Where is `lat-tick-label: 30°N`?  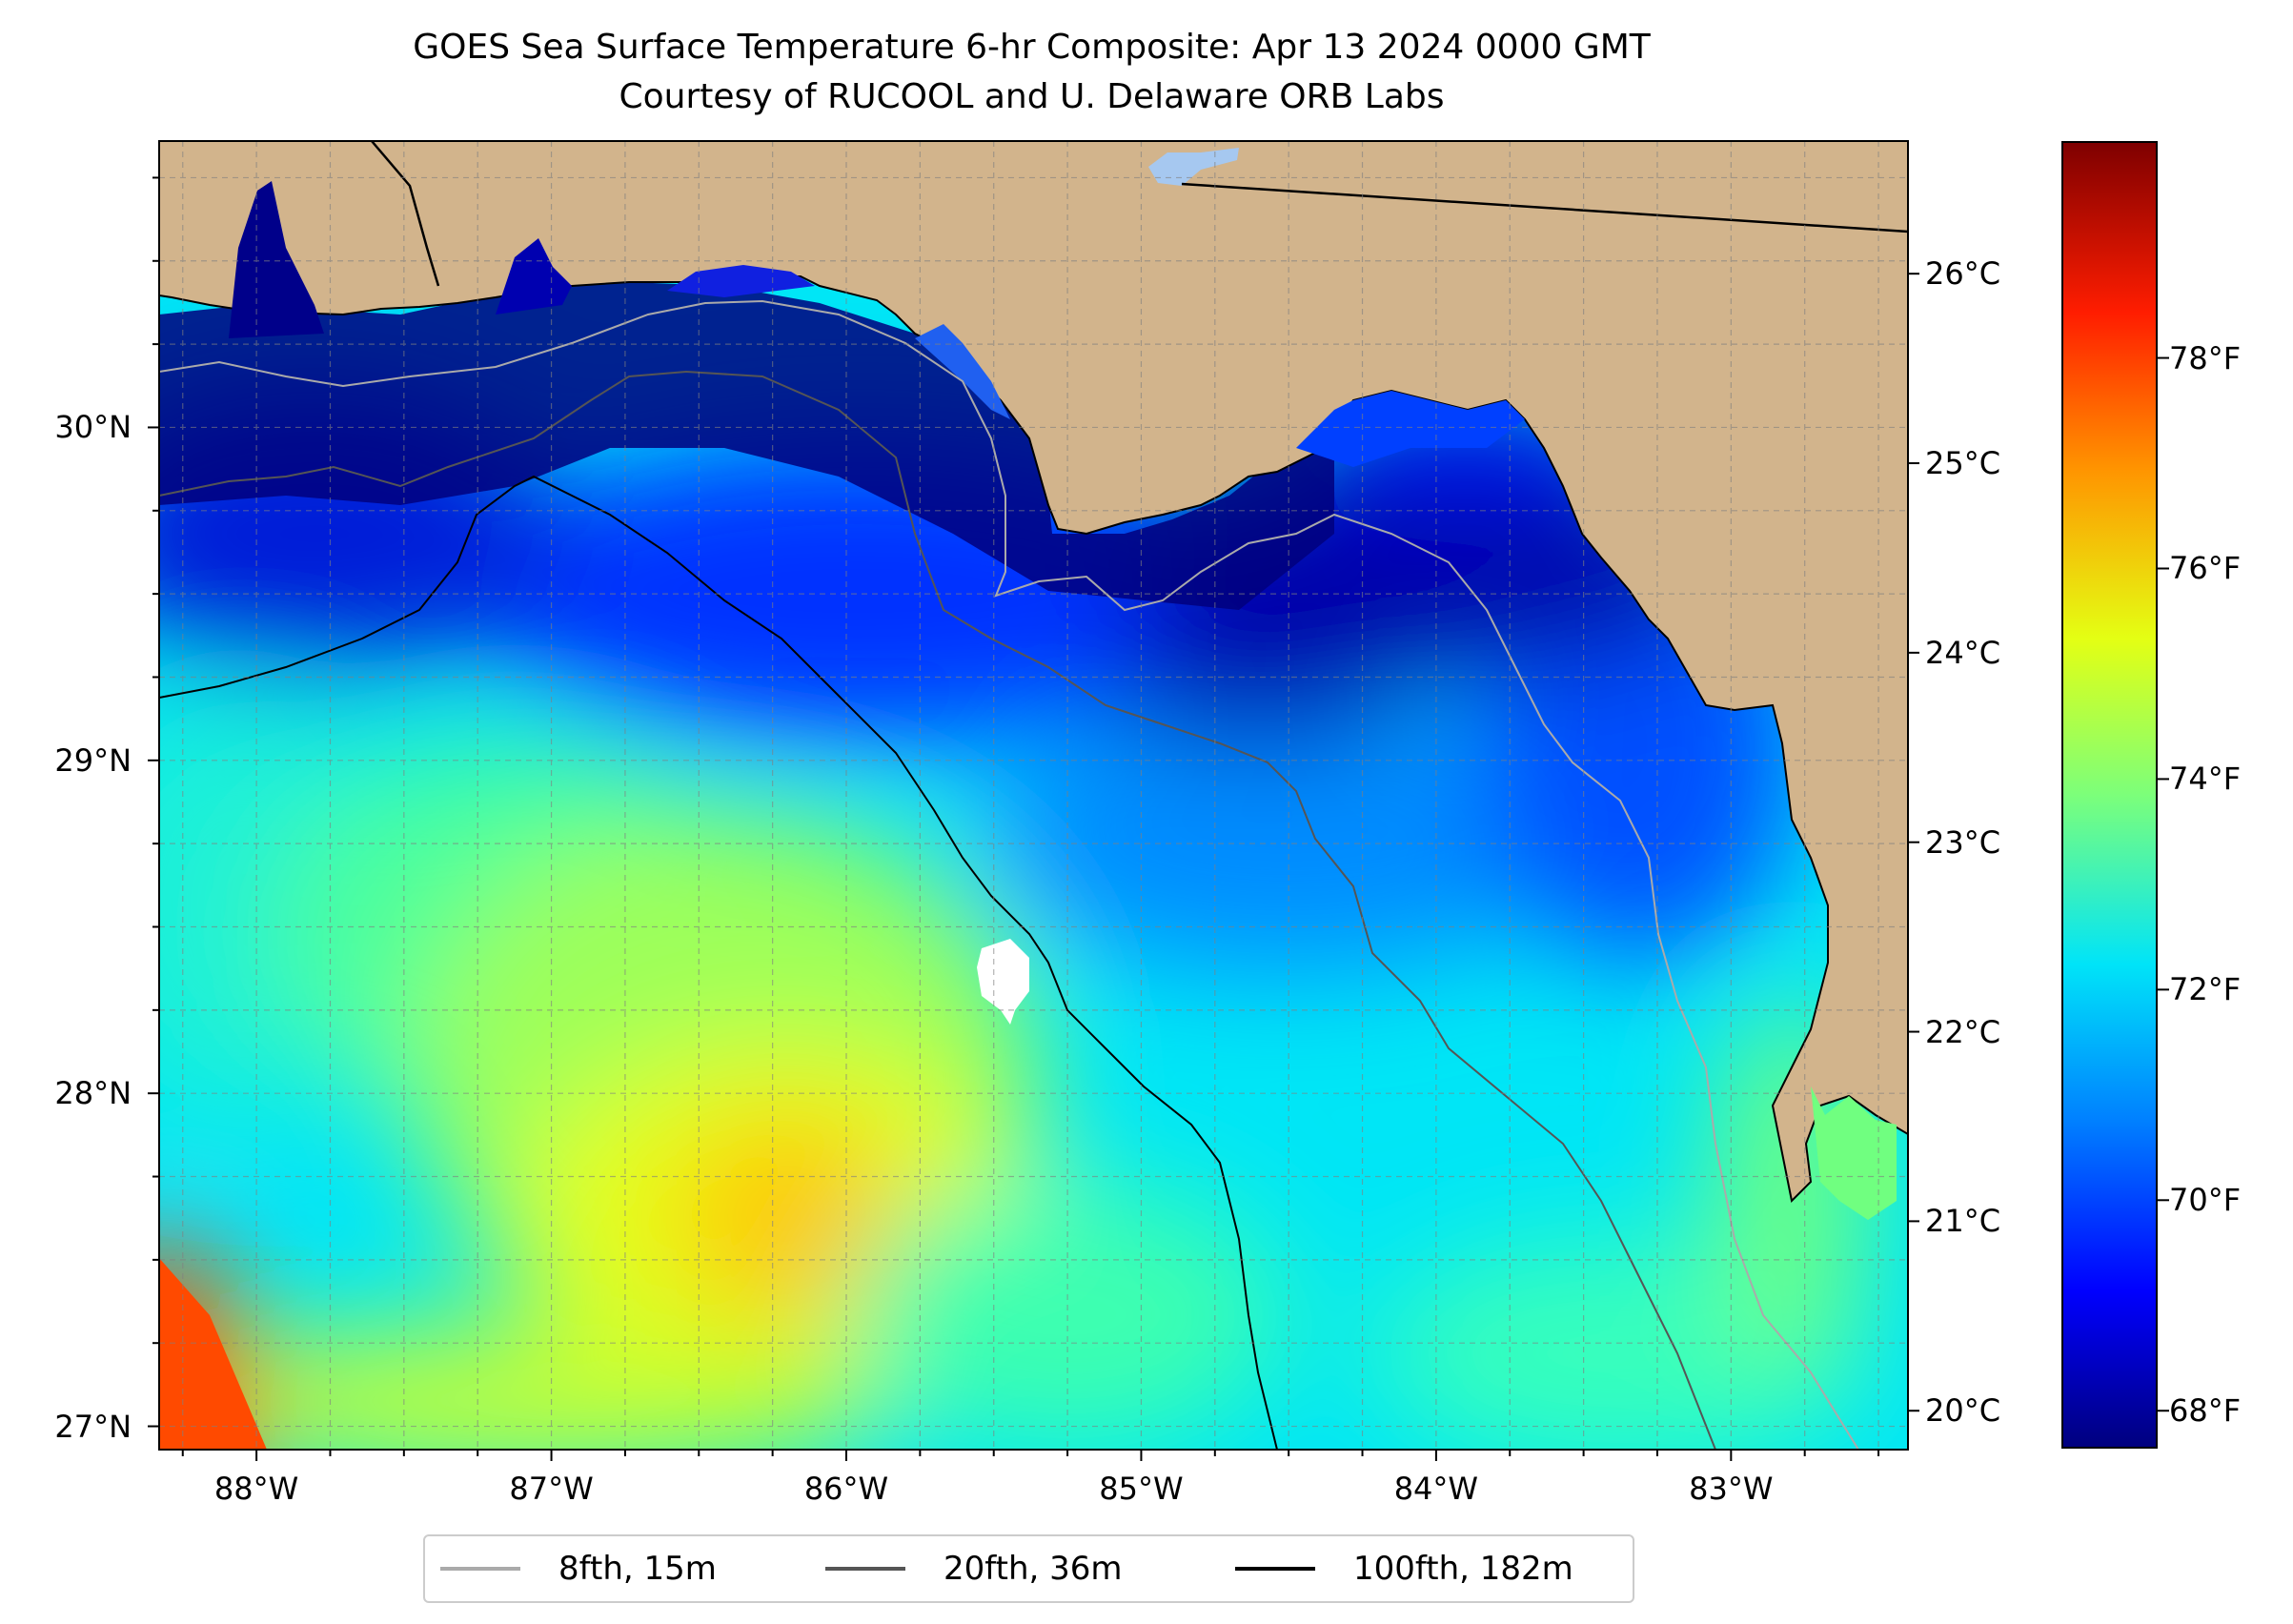
lat-tick-label: 30°N is located at coordinates (93, 427).